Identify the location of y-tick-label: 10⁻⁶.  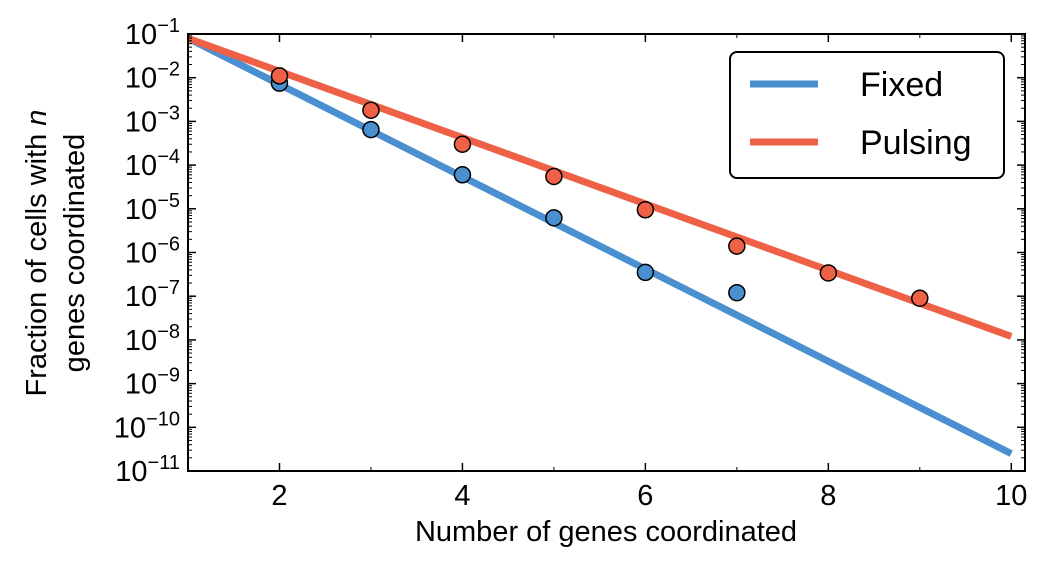
(152, 252).